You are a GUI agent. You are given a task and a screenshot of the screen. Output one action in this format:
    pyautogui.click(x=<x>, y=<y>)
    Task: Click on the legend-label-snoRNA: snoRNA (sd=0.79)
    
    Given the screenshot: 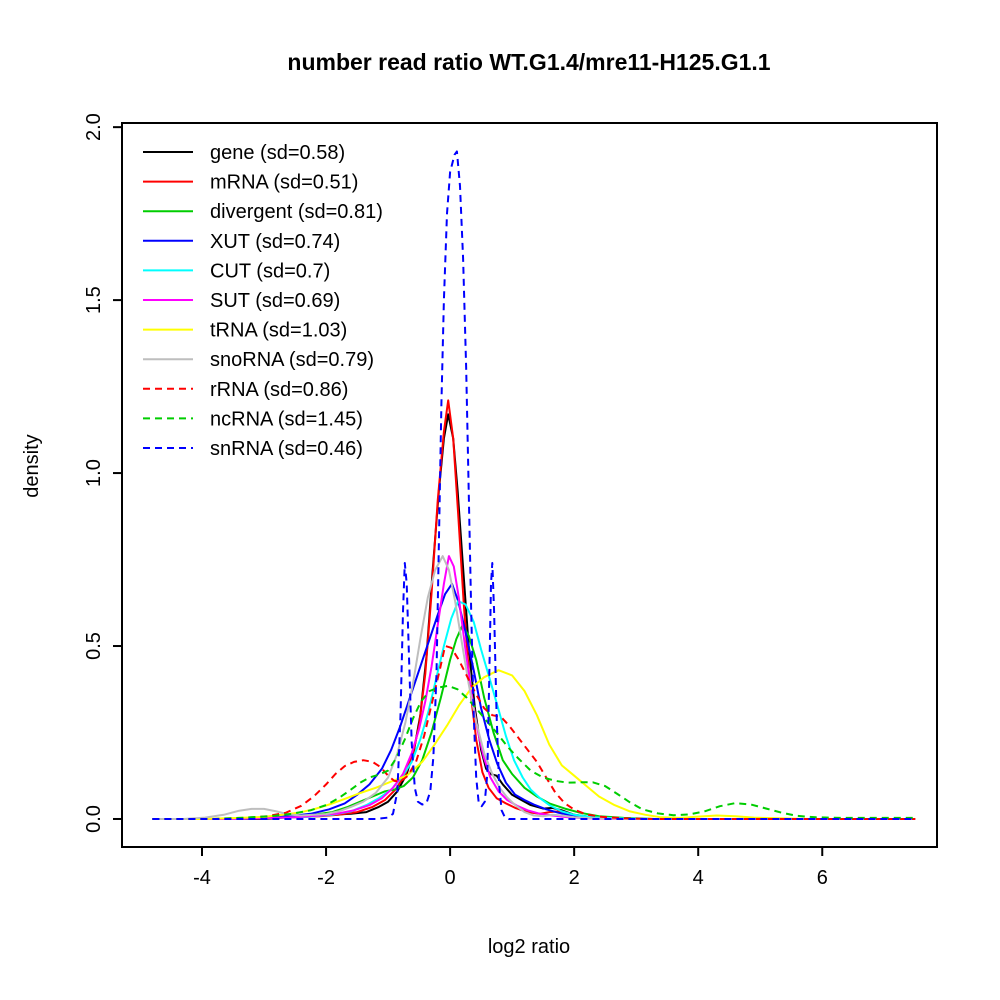 What is the action you would take?
    pyautogui.click(x=292, y=360)
    